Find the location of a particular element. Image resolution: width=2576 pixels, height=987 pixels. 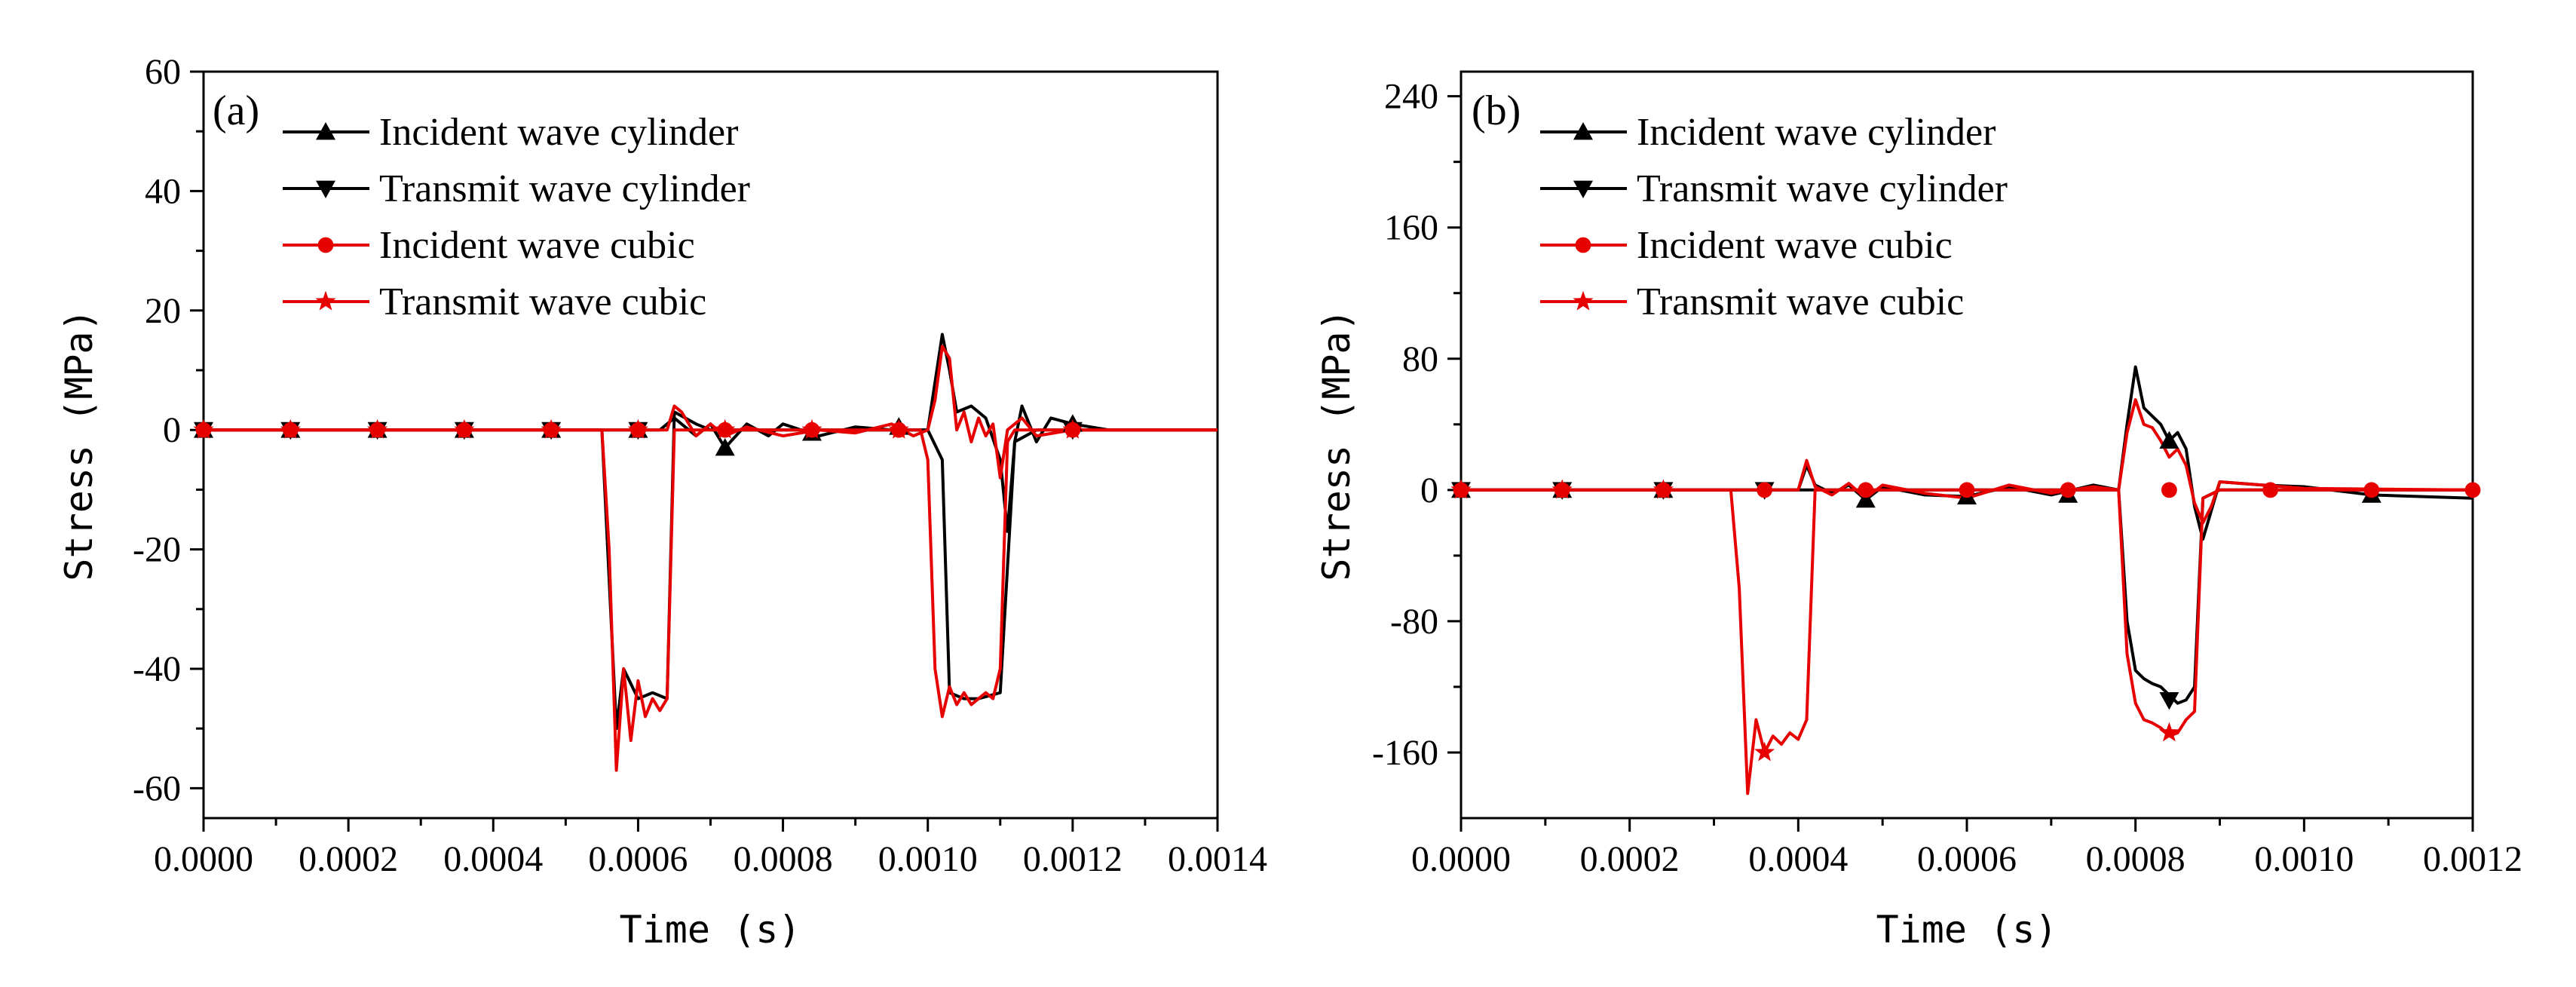

y-tick-label: -60 is located at coordinates (157, 788).